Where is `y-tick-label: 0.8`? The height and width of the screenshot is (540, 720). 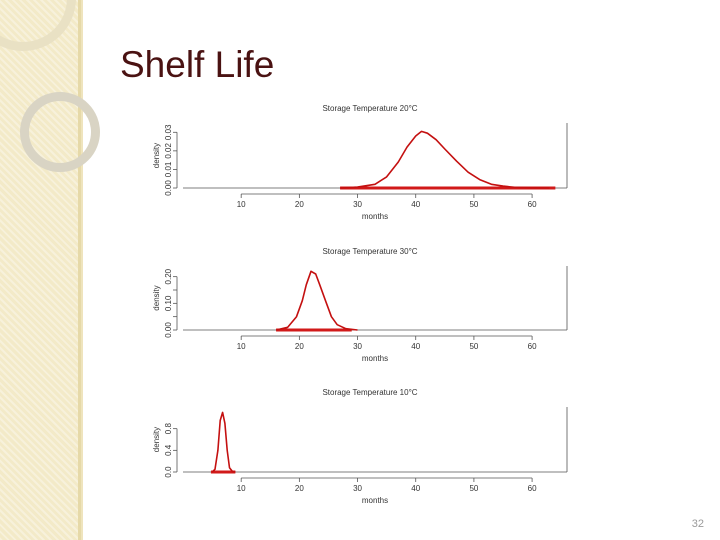 y-tick-label: 0.8 is located at coordinates (168, 429).